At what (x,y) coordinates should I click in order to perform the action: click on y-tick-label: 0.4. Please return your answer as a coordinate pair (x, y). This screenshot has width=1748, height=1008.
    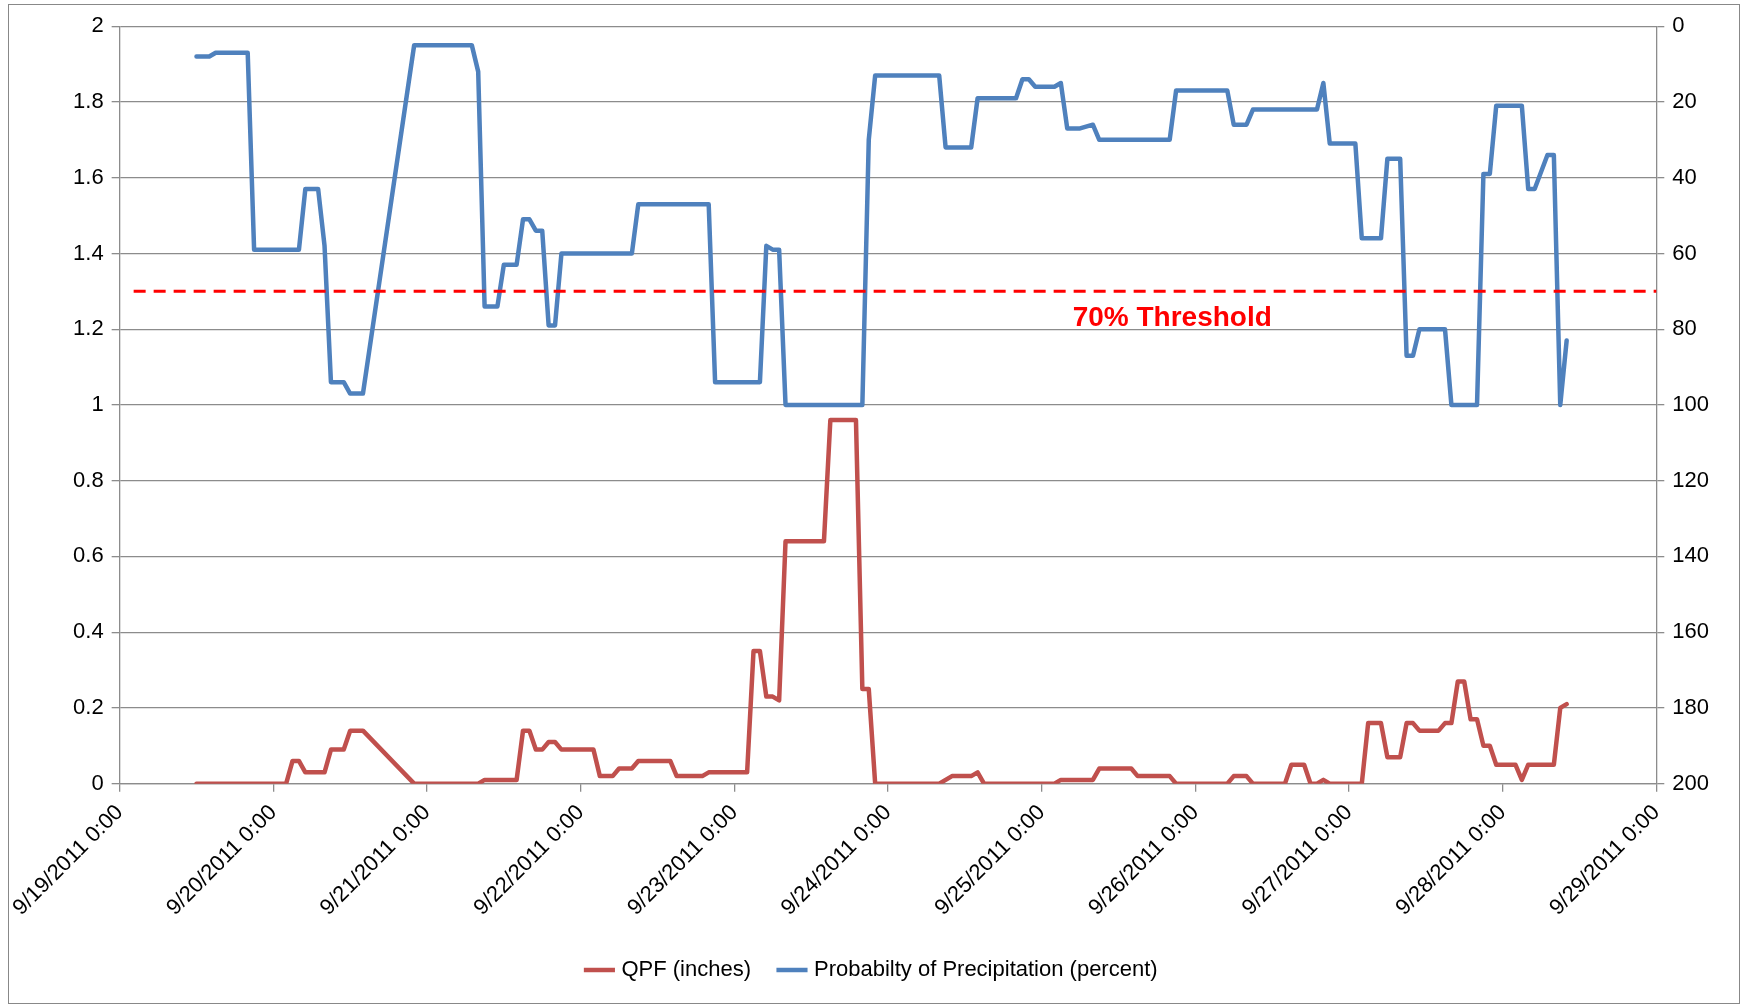
    Looking at the image, I should click on (88, 631).